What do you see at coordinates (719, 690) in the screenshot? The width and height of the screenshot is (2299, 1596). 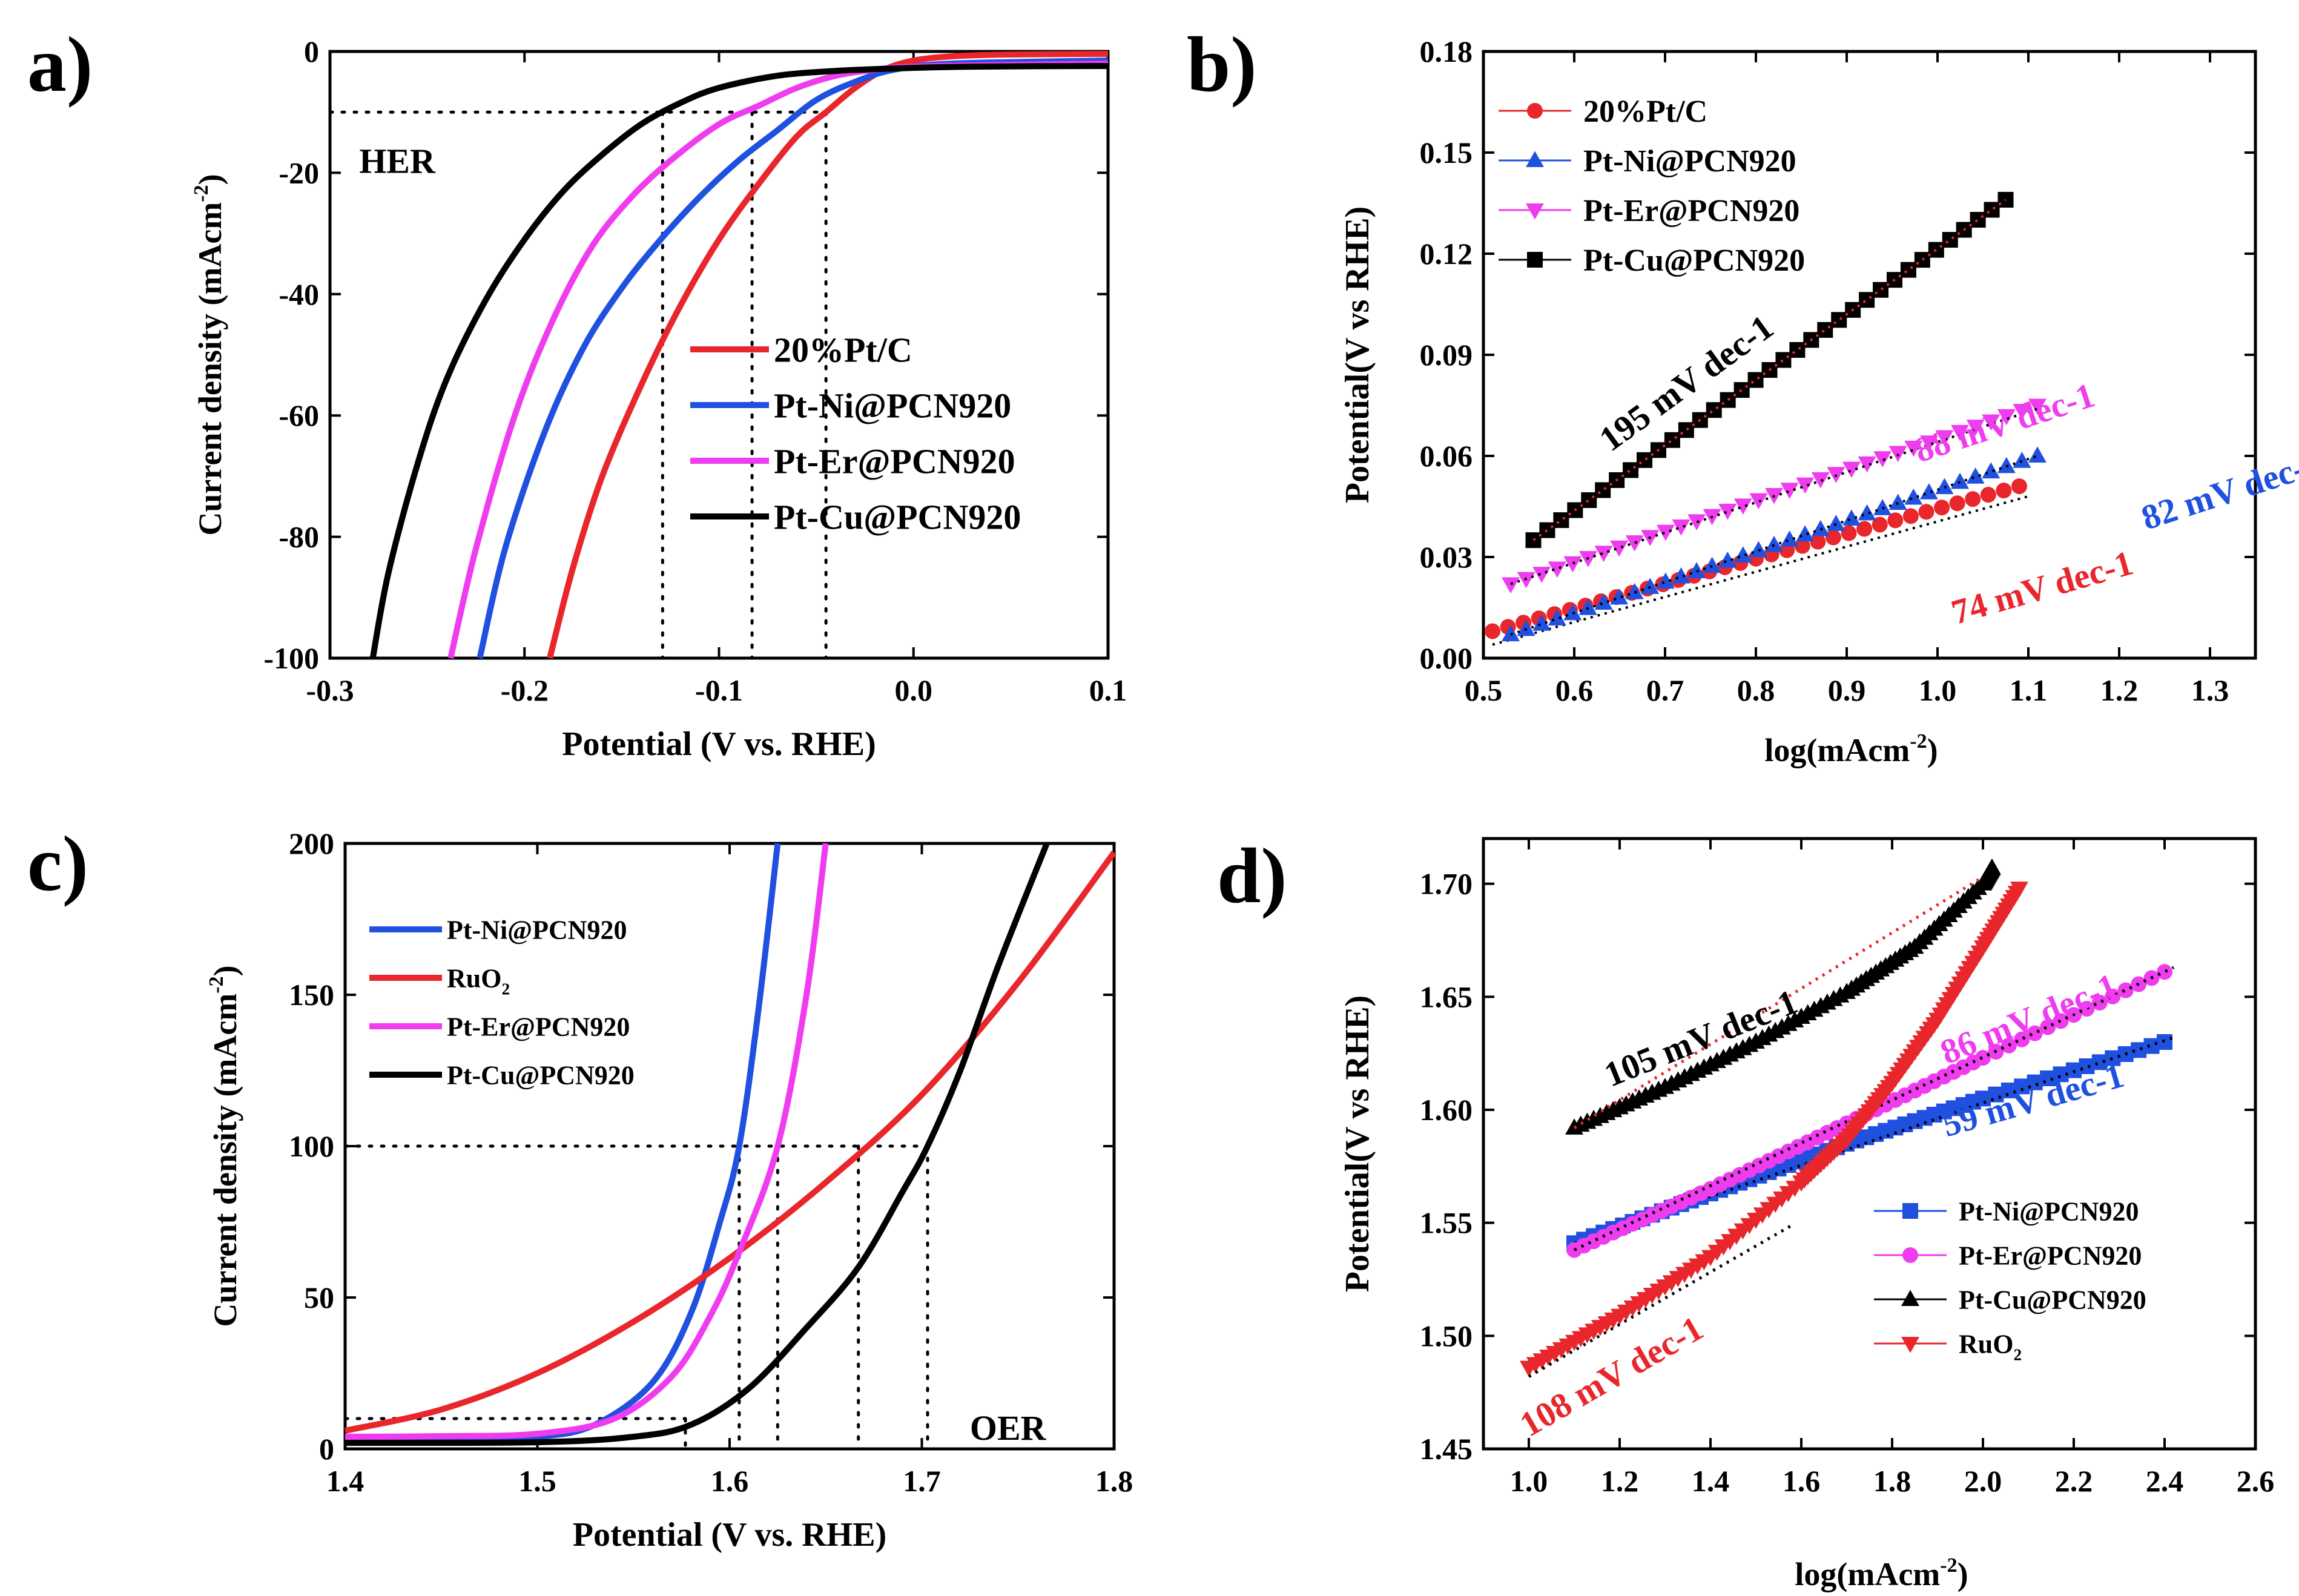 I see `x-tick-label: -0.1` at bounding box center [719, 690].